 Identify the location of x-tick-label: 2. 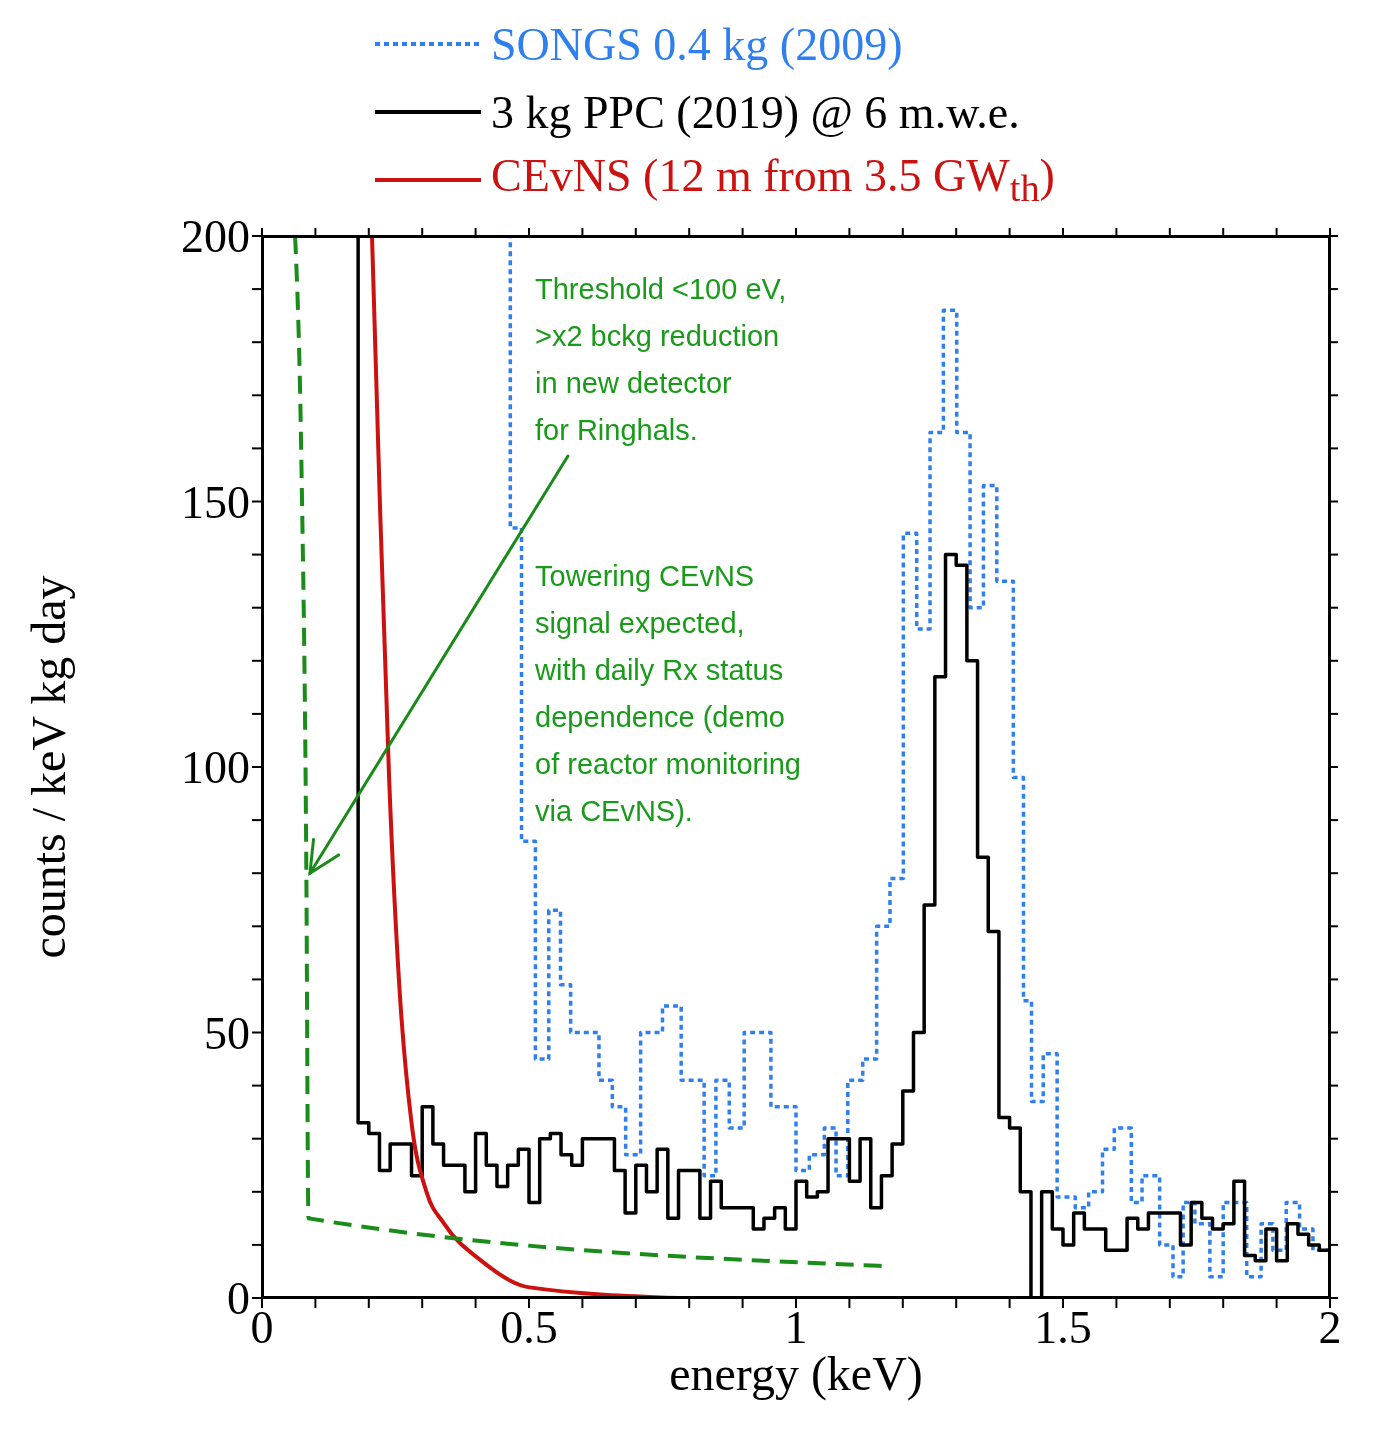
(1330, 1327).